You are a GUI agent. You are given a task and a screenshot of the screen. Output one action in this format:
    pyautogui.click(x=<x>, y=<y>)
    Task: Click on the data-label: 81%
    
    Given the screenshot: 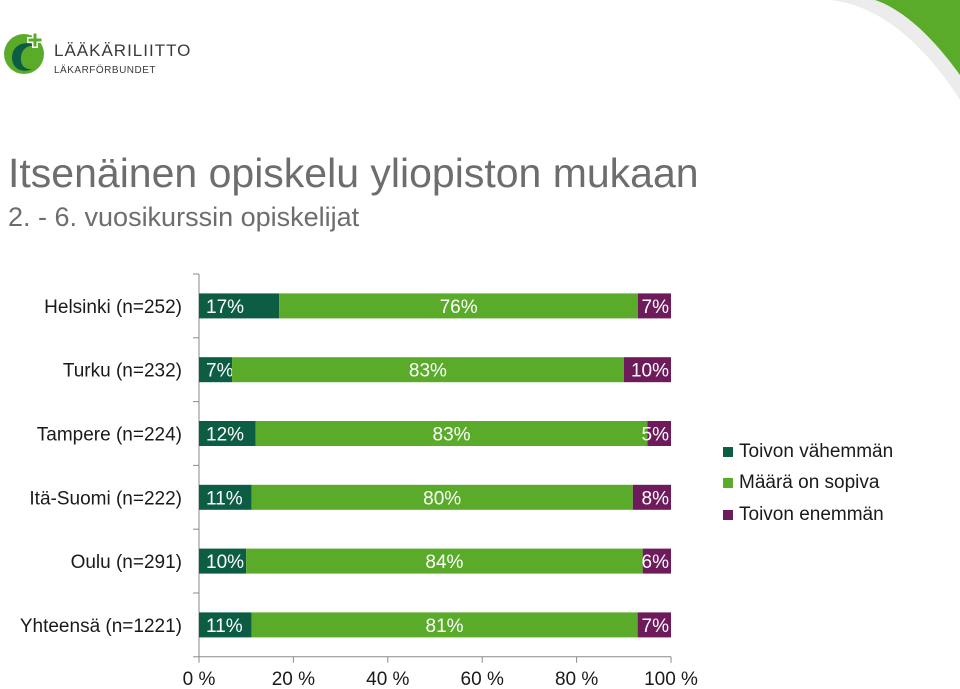 What is the action you would take?
    pyautogui.click(x=445, y=626)
    